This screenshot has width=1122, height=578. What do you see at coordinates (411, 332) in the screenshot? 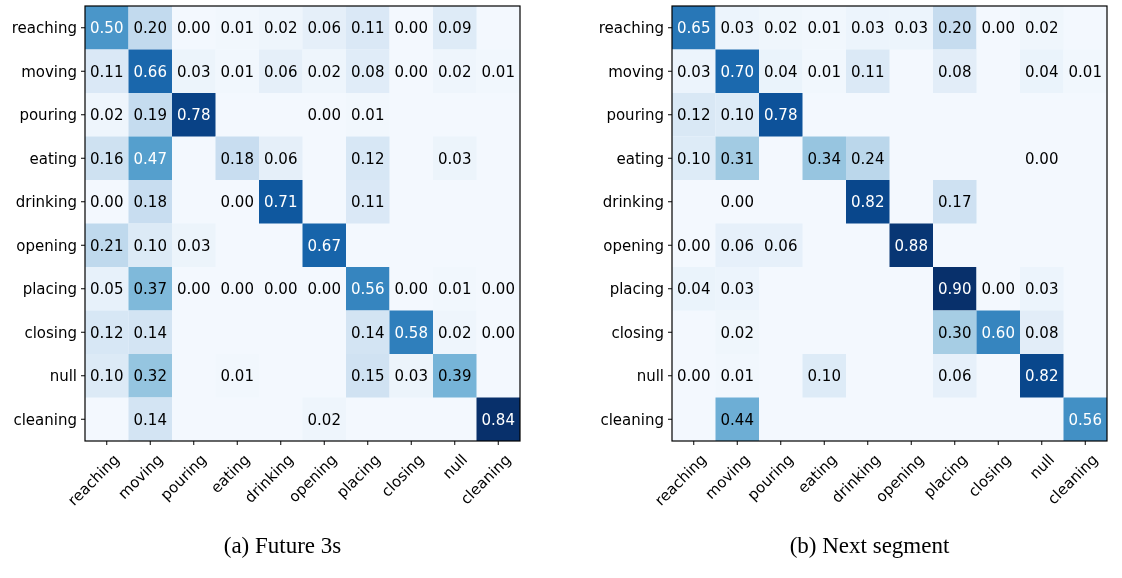
I see `data-label: 0.58` at bounding box center [411, 332].